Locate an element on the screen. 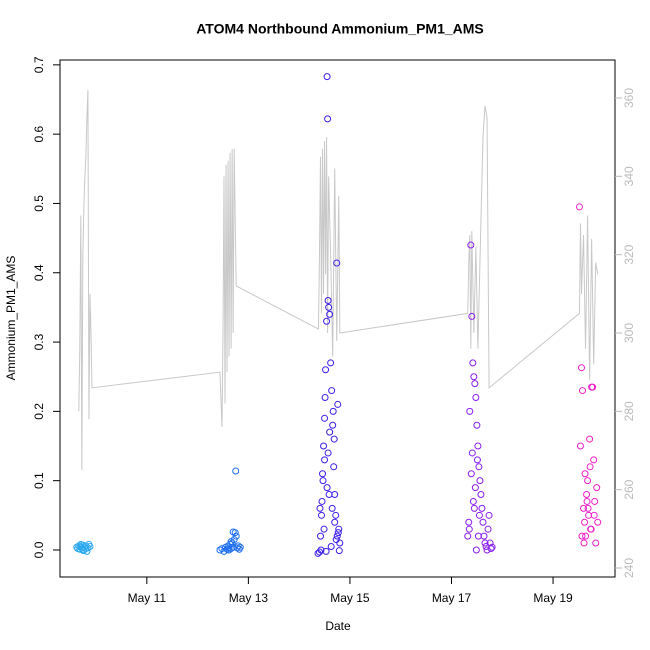 The image size is (650, 650). y2-tick-label: 240 is located at coordinates (629, 568).